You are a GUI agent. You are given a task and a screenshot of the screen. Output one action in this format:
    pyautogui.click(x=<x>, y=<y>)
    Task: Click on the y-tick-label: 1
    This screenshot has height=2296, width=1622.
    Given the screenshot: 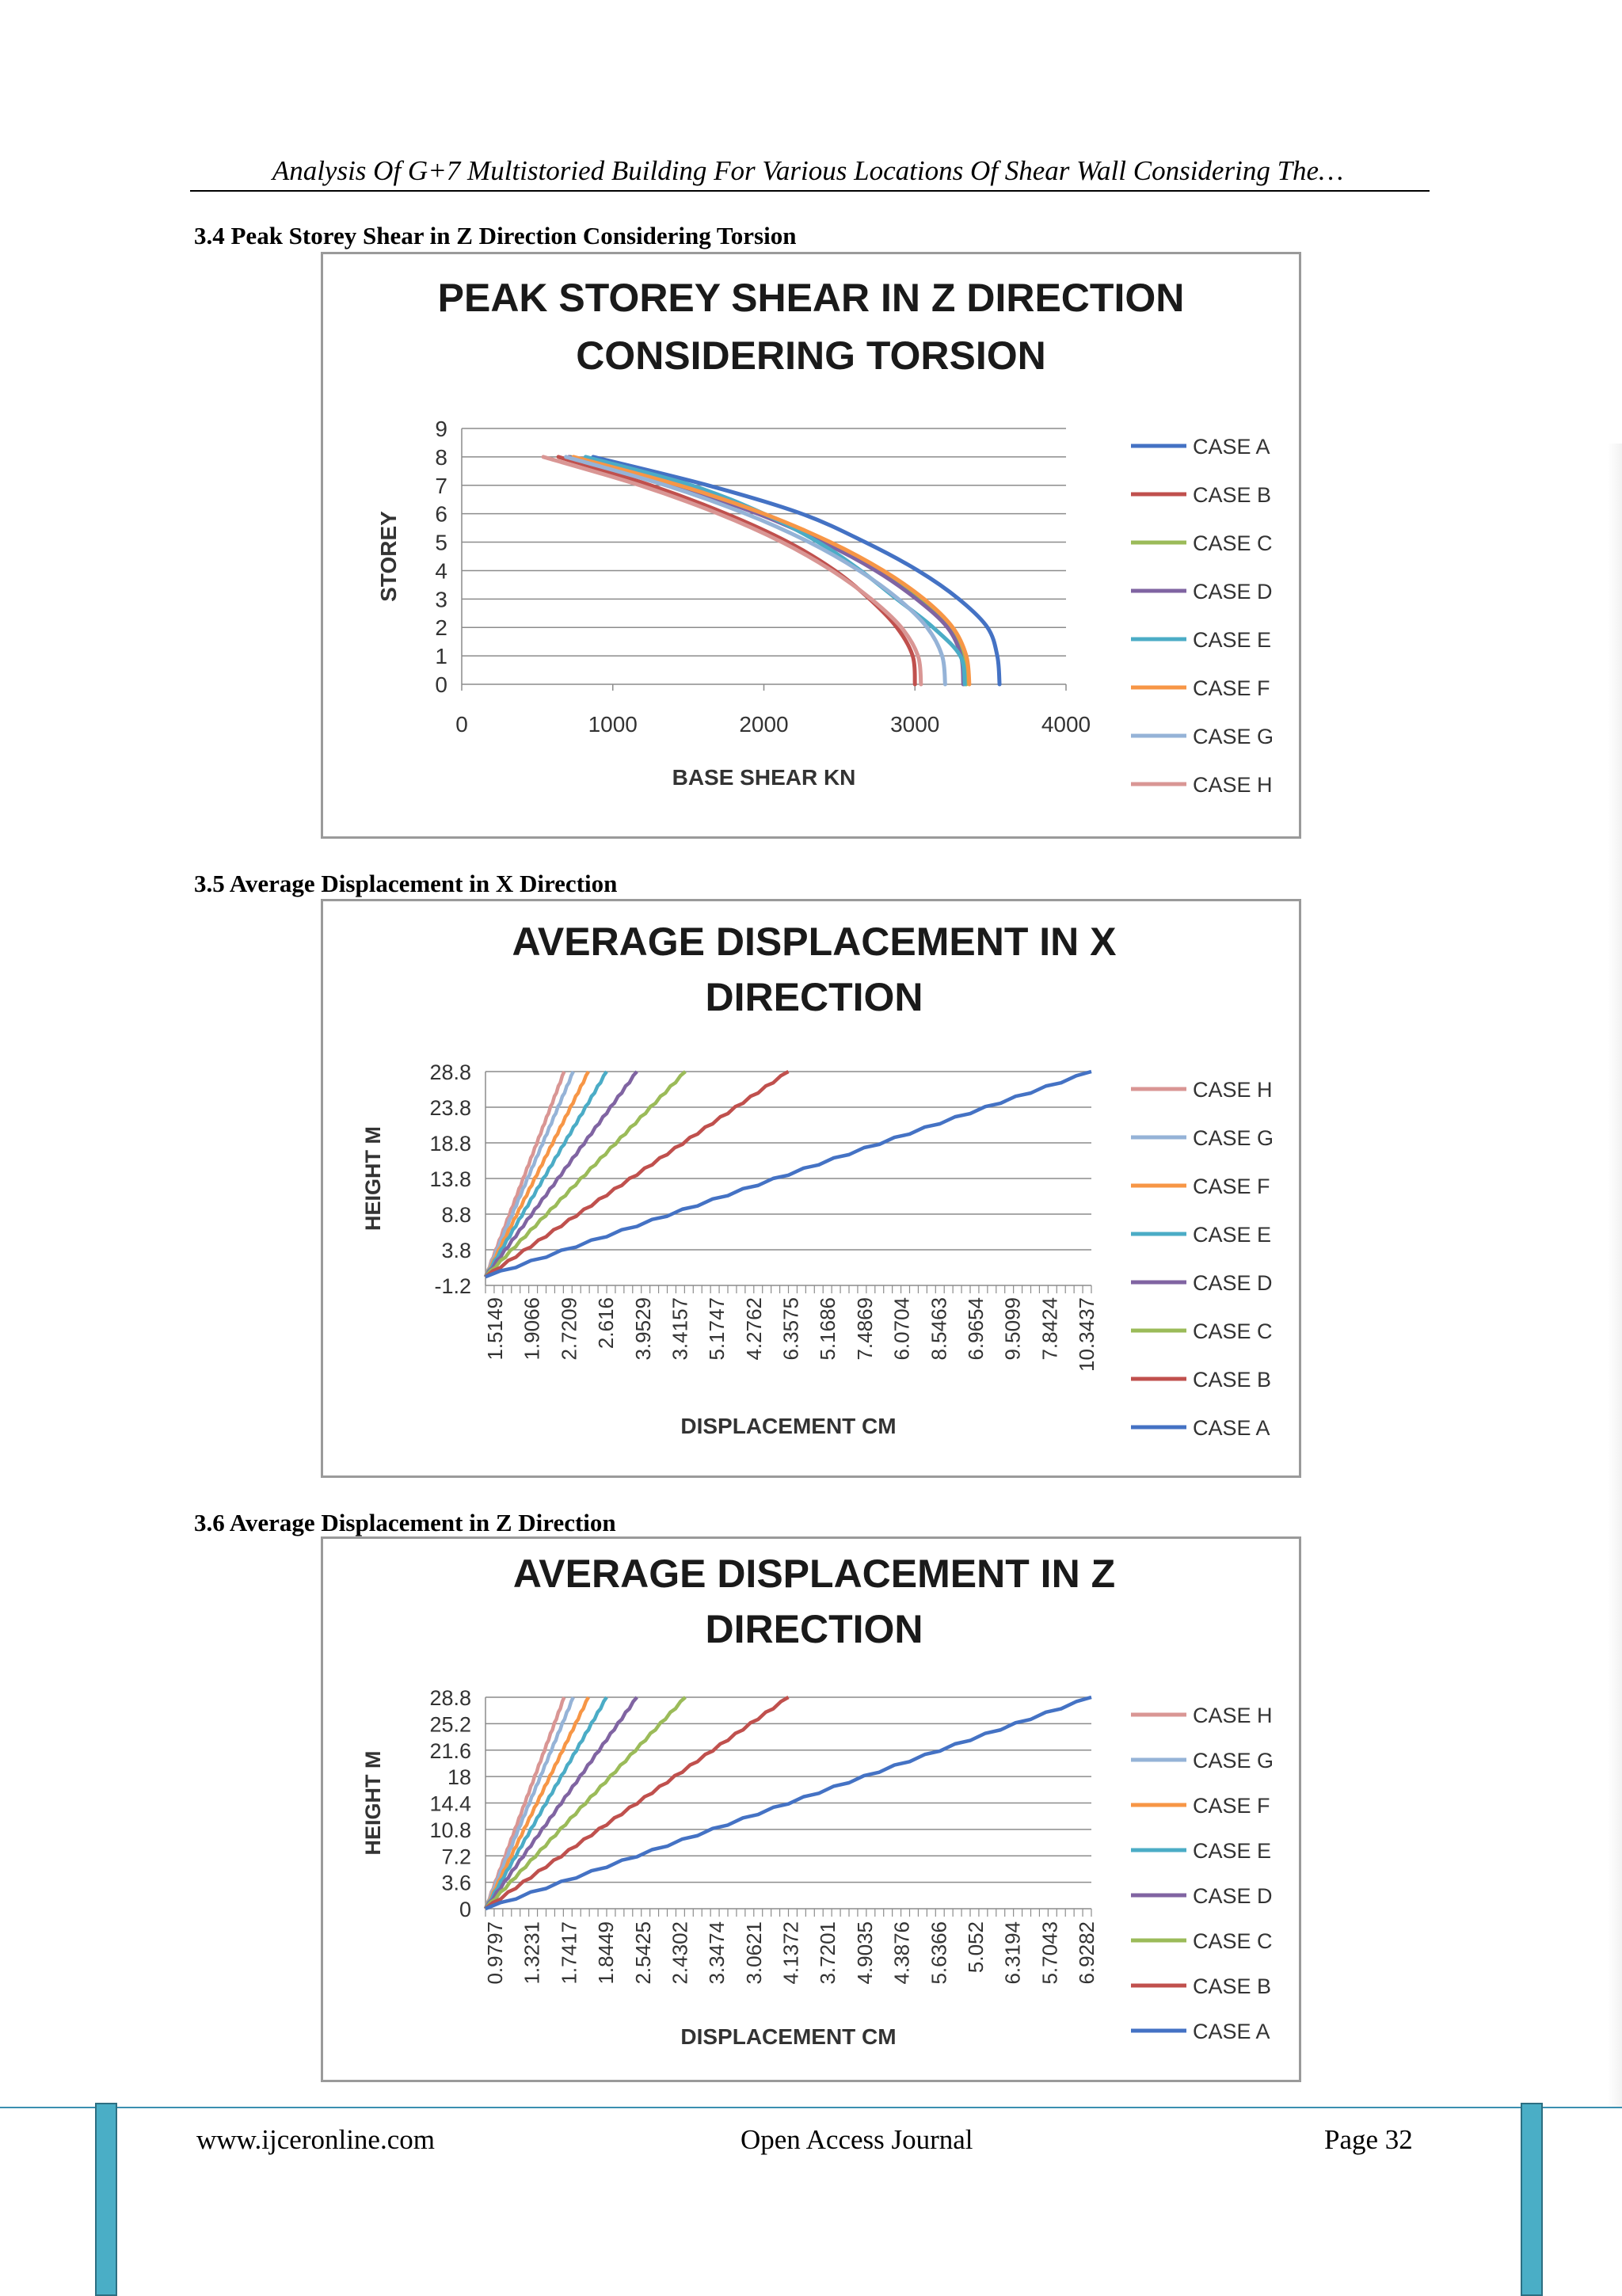 What is the action you would take?
    pyautogui.click(x=441, y=656)
    